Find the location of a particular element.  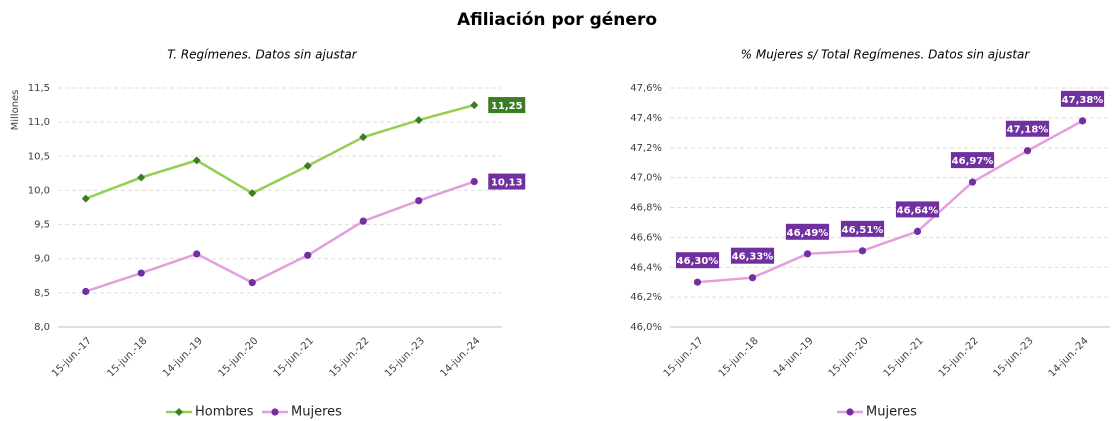

y-tick-label: 9,0 is located at coordinates (42, 259).